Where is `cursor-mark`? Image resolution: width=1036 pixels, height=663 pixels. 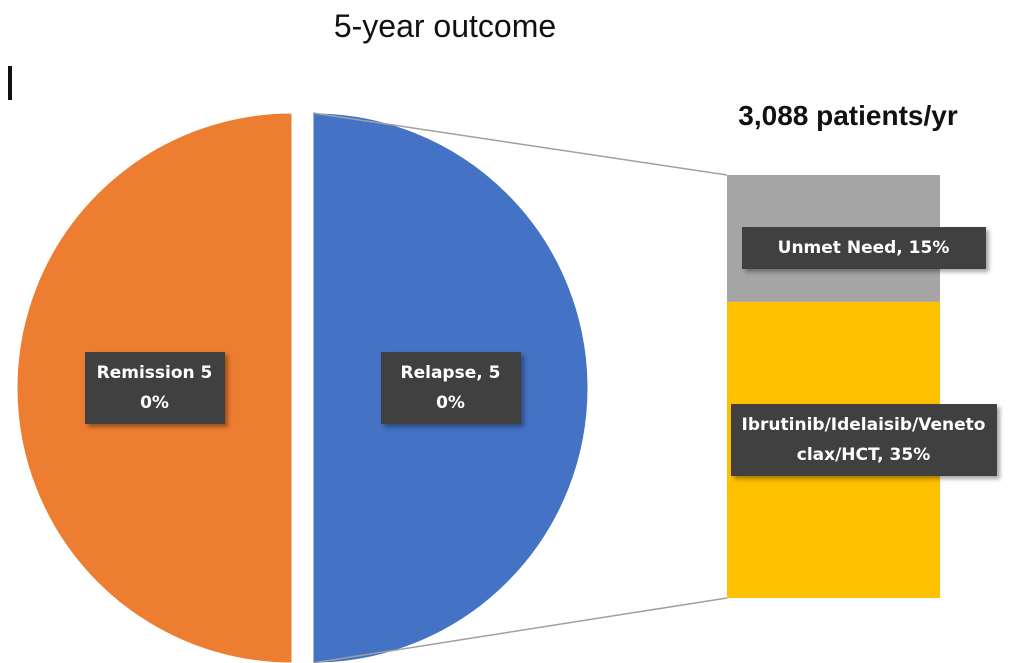
cursor-mark is located at coordinates (10, 83).